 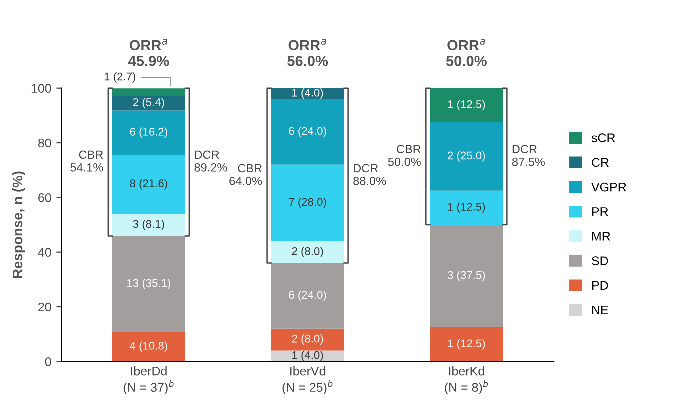 What do you see at coordinates (45, 253) in the screenshot?
I see `y-tick-label: 40` at bounding box center [45, 253].